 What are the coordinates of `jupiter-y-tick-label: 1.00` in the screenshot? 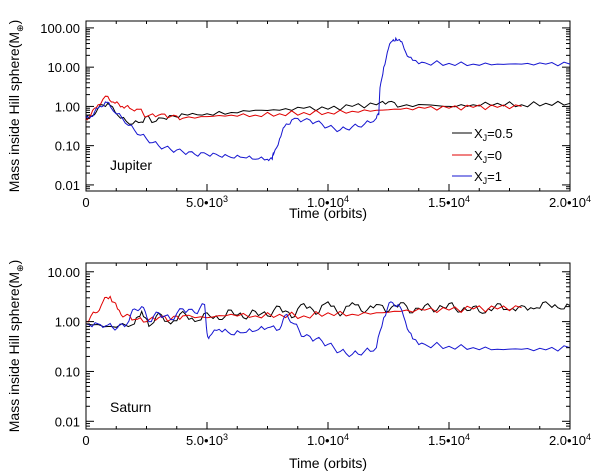 It's located at (67, 106).